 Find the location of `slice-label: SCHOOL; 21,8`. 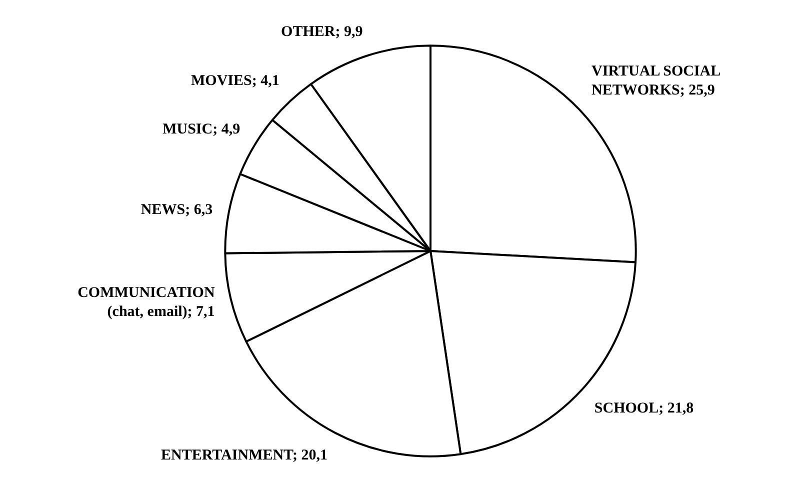

slice-label: SCHOOL; 21,8 is located at coordinates (644, 408).